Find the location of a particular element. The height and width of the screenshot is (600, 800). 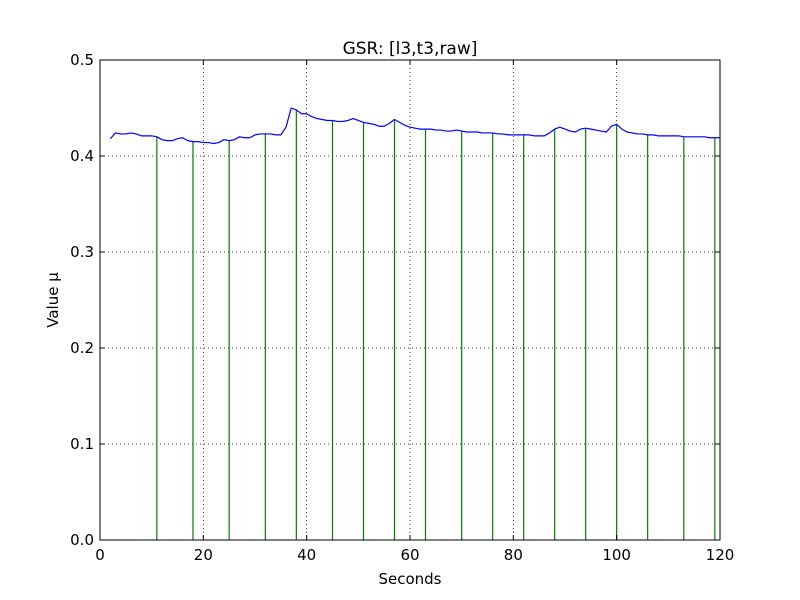

gsr-line is located at coordinates (414, 126).